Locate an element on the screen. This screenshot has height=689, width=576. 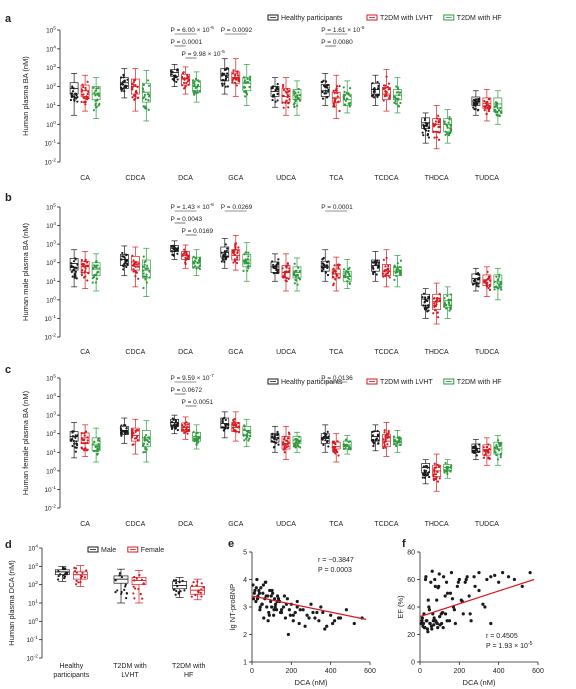
box-hf is located at coordinates (297, 442).